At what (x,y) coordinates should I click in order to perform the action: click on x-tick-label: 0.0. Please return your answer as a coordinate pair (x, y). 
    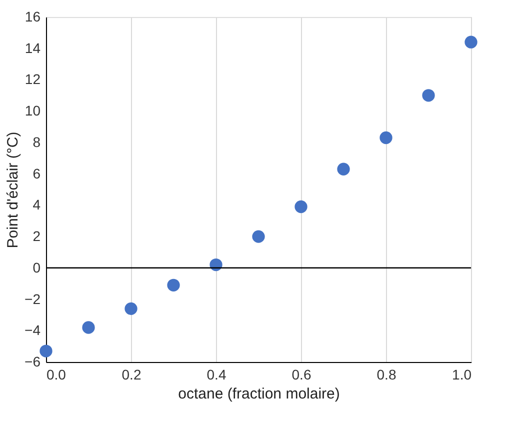
    Looking at the image, I should click on (56, 374).